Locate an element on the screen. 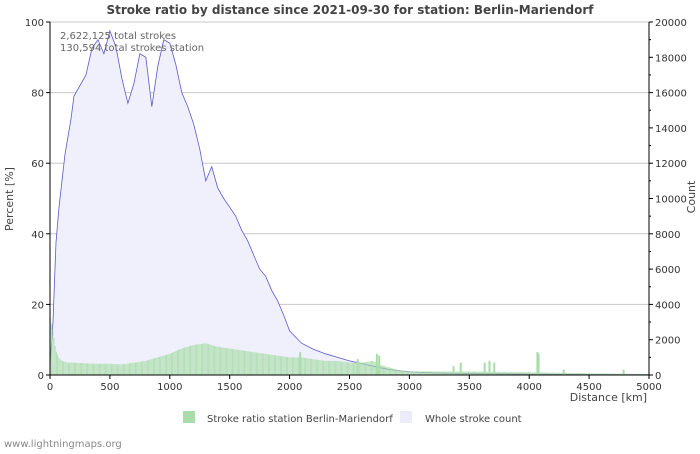 Image resolution: width=700 pixels, height=454 pixels. y-right-tick-label: 0 is located at coordinates (658, 376).